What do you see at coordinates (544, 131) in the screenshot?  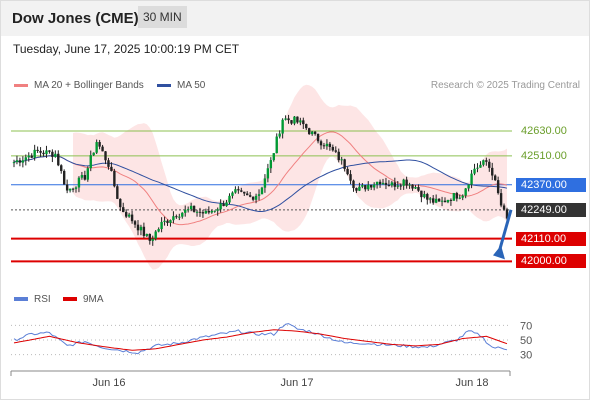 I see `level-label-resistance: 42630.00` at bounding box center [544, 131].